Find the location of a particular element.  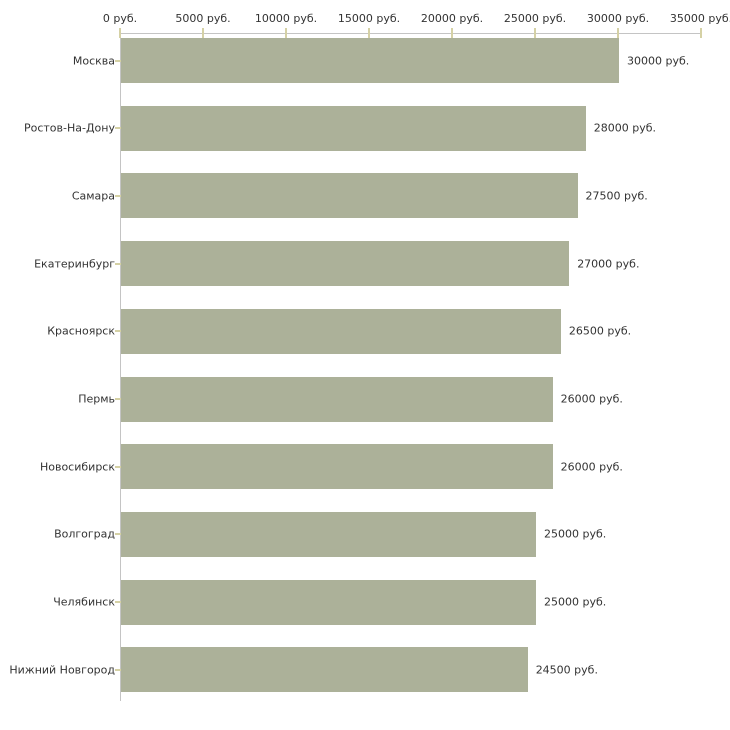

bar-value-label: 24500 руб. is located at coordinates (566, 670).